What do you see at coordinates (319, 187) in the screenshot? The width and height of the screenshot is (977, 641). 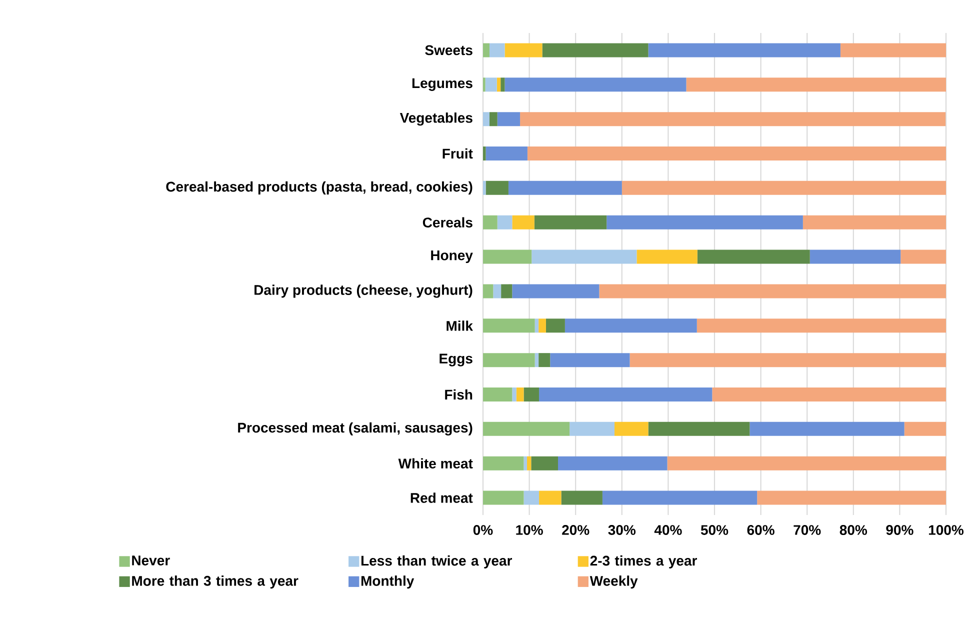 I see `y-tick-label: Cereal-based products (pasta, bread, cookies)` at bounding box center [319, 187].